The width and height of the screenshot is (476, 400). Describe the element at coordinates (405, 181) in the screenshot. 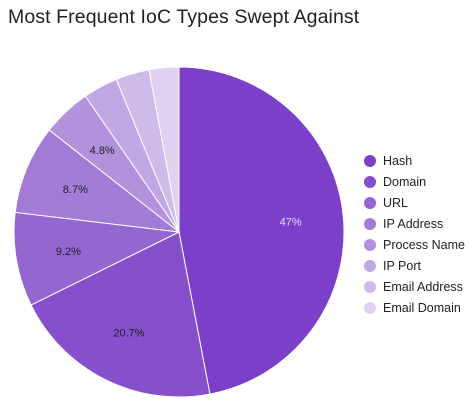

I see `legend-label: Domain` at that location.